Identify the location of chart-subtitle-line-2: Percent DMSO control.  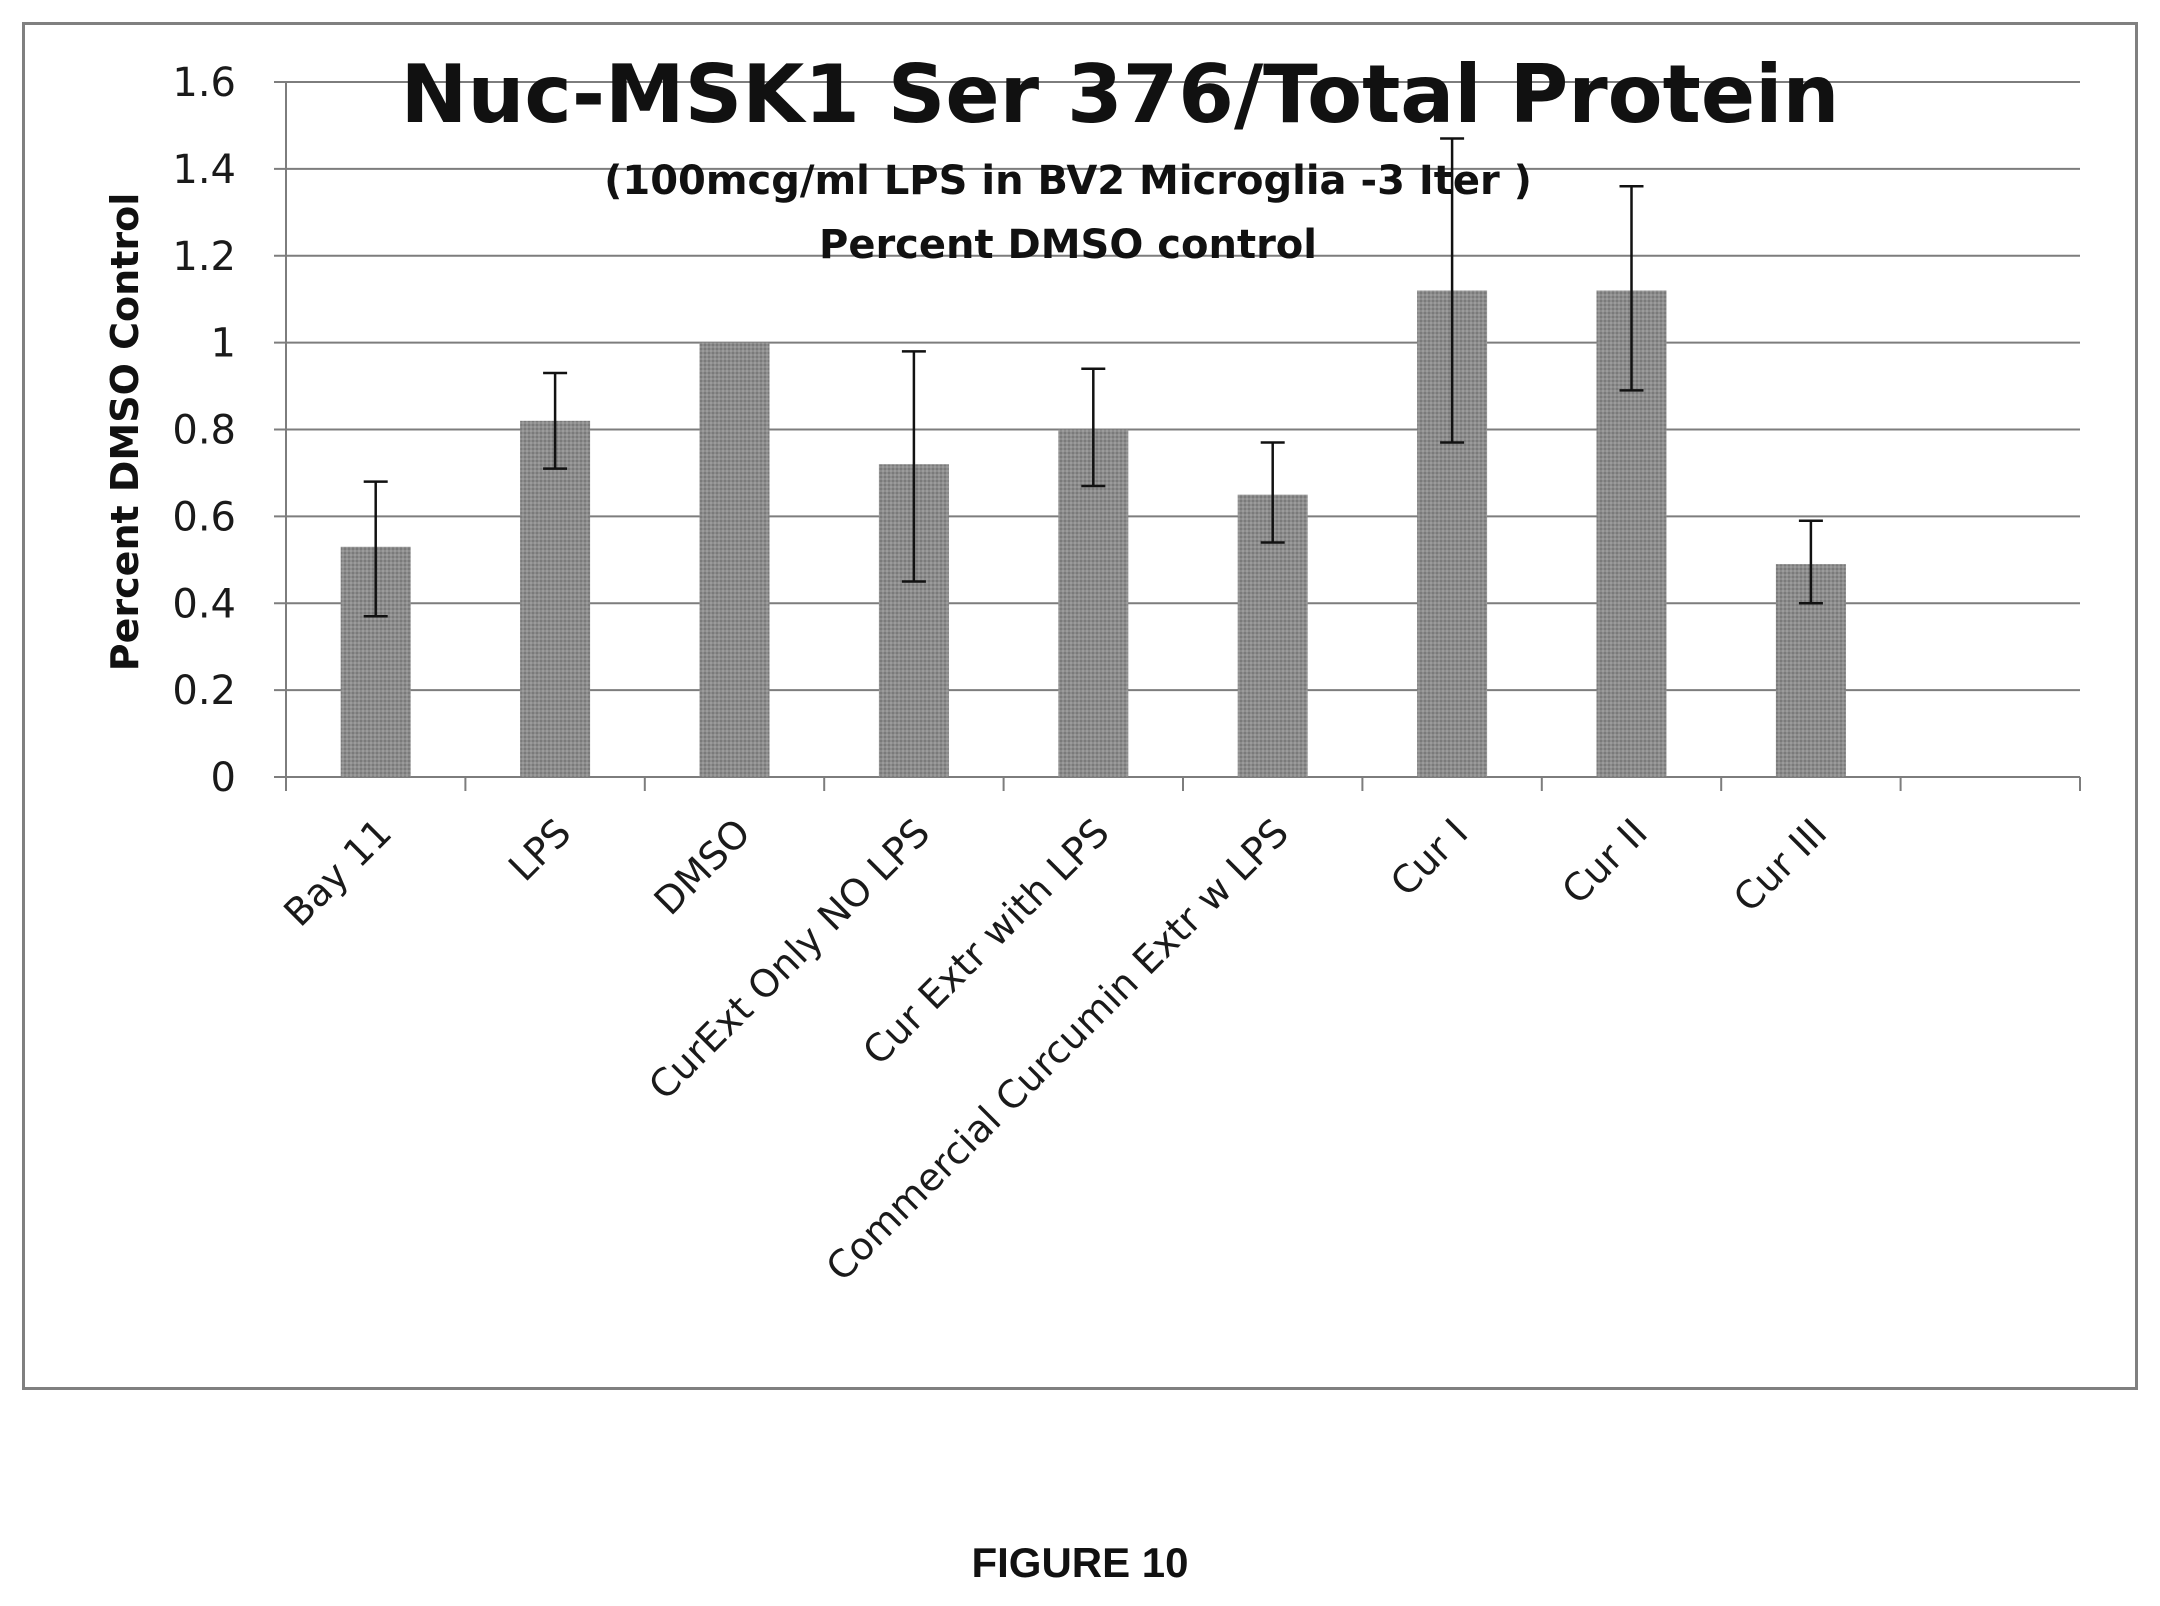
(1068, 245).